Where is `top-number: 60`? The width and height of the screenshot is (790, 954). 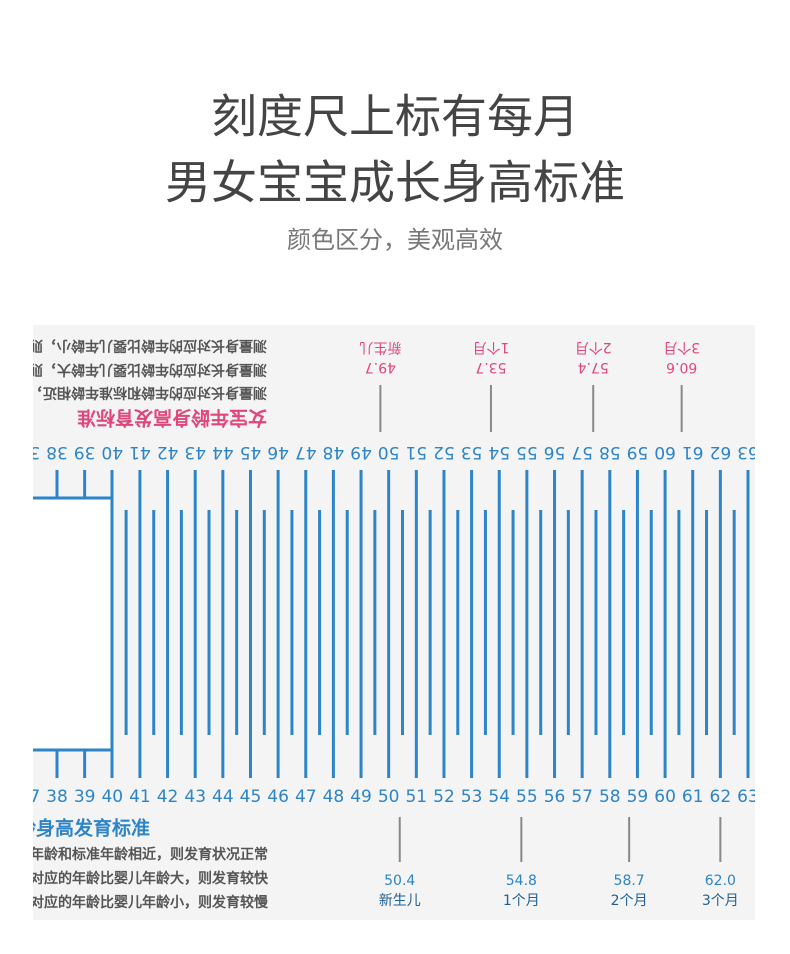
top-number: 60 is located at coordinates (665, 452).